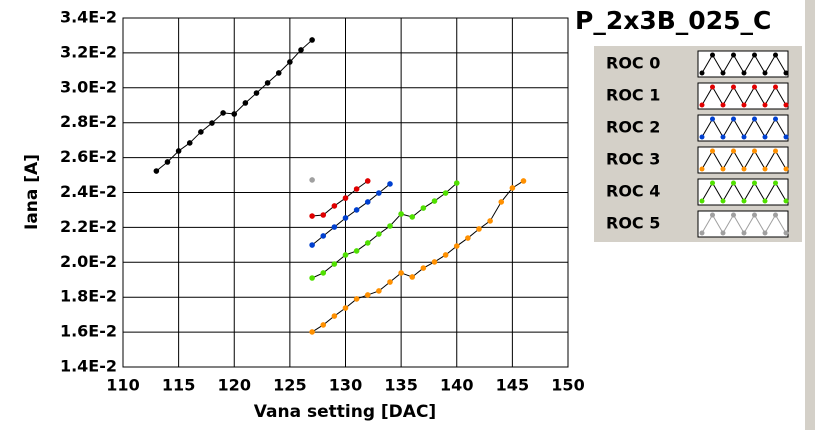 The width and height of the screenshot is (815, 434). Describe the element at coordinates (289, 385) in the screenshot. I see `x-tick-label: 125` at that location.